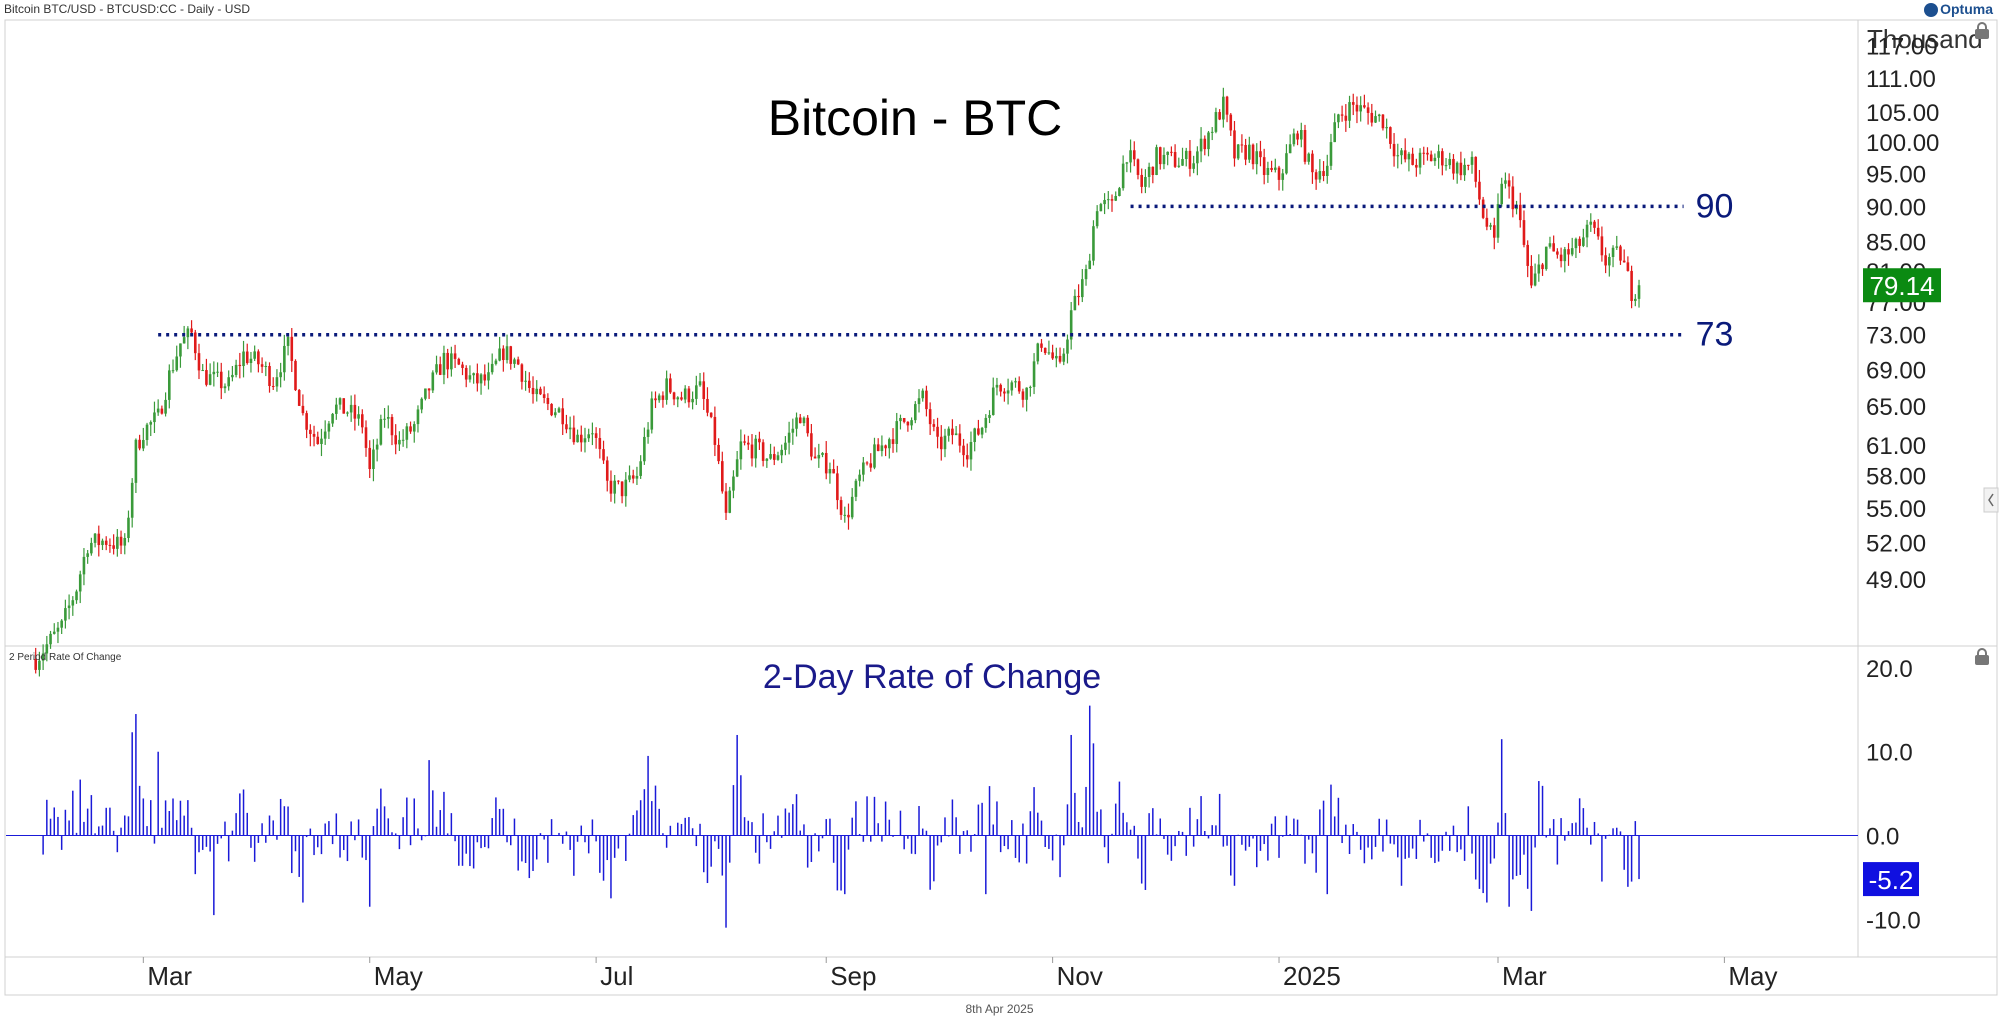  I want to click on lock-shackle, so click(1982, 26).